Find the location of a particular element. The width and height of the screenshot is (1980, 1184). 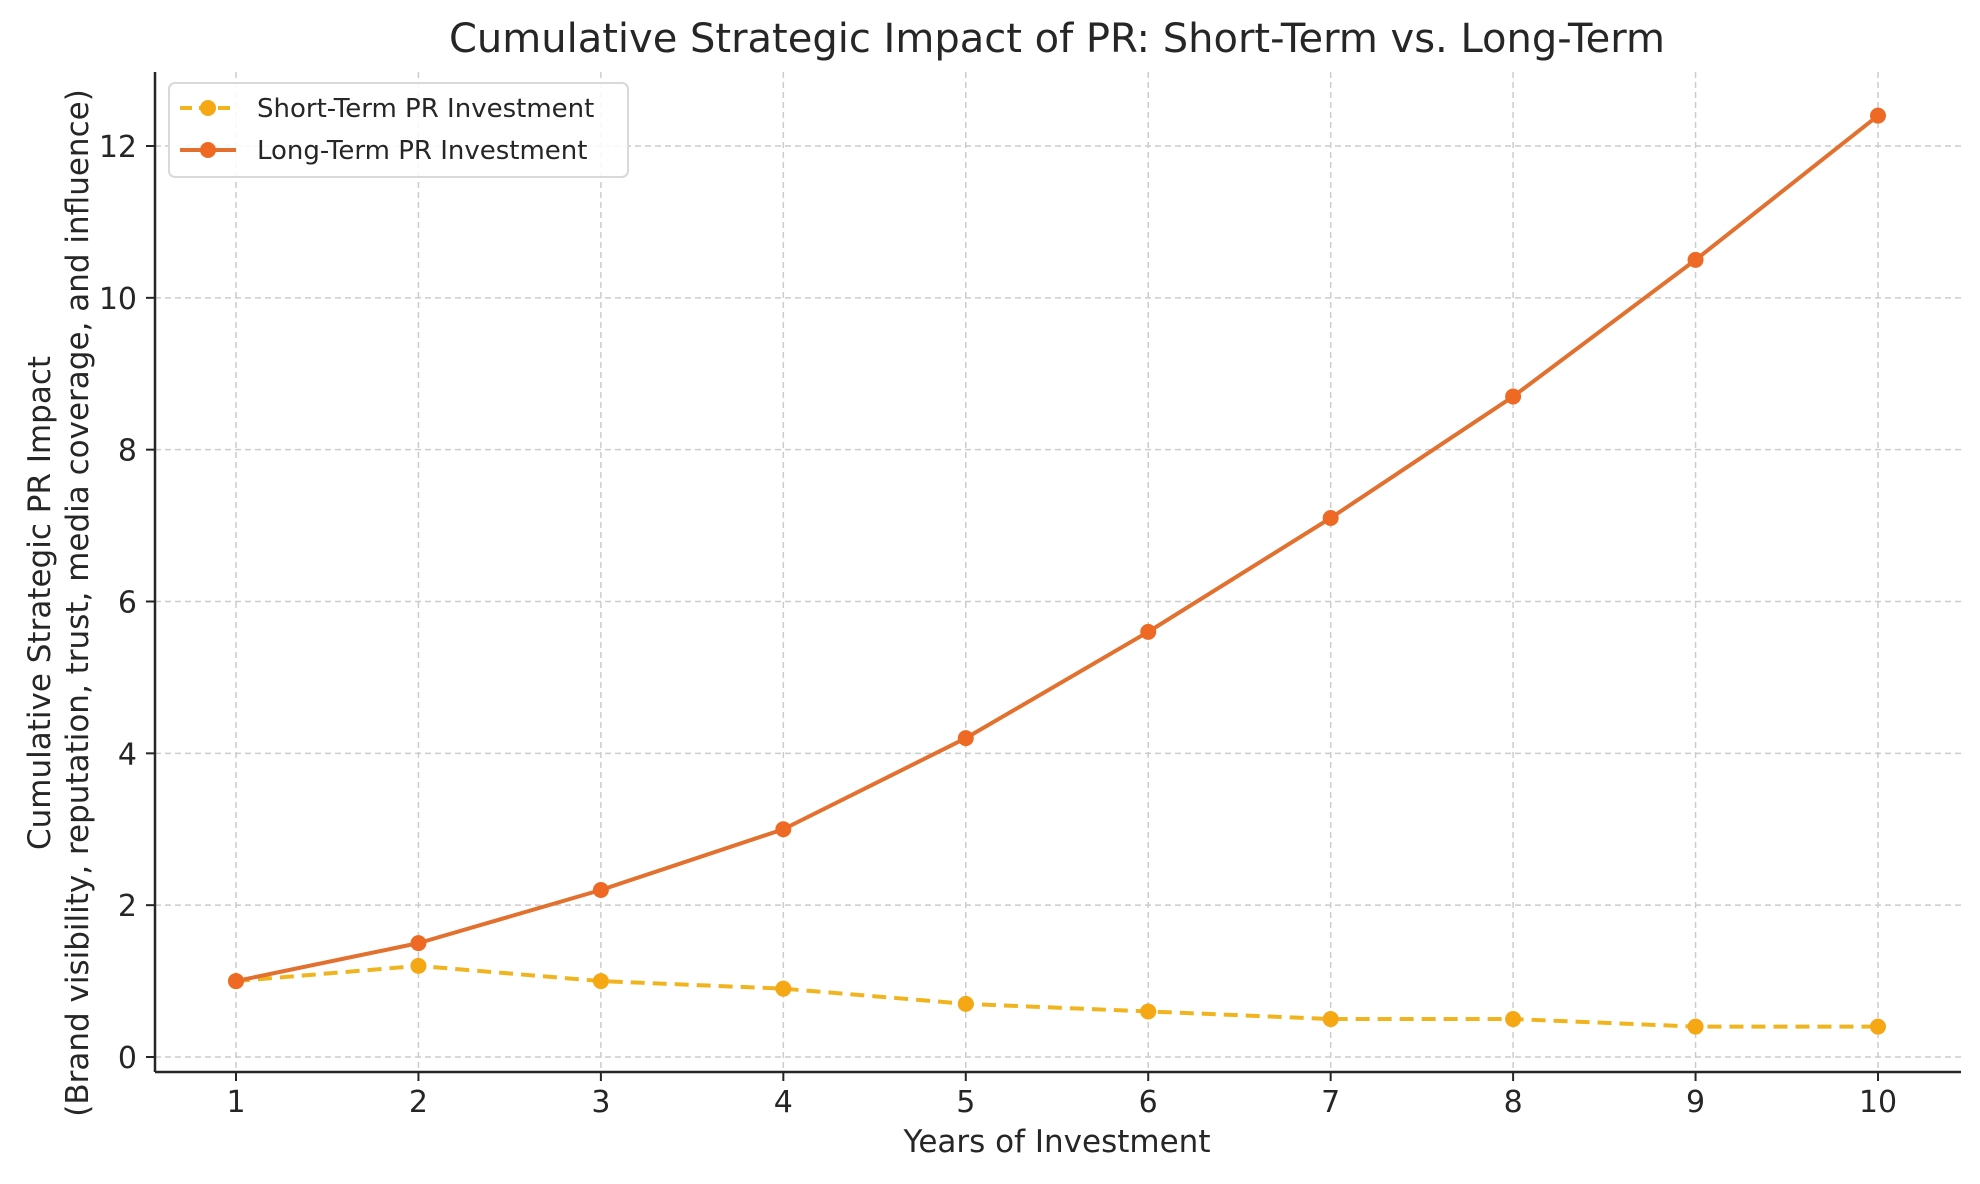

series-short-term is located at coordinates (1057, 996).